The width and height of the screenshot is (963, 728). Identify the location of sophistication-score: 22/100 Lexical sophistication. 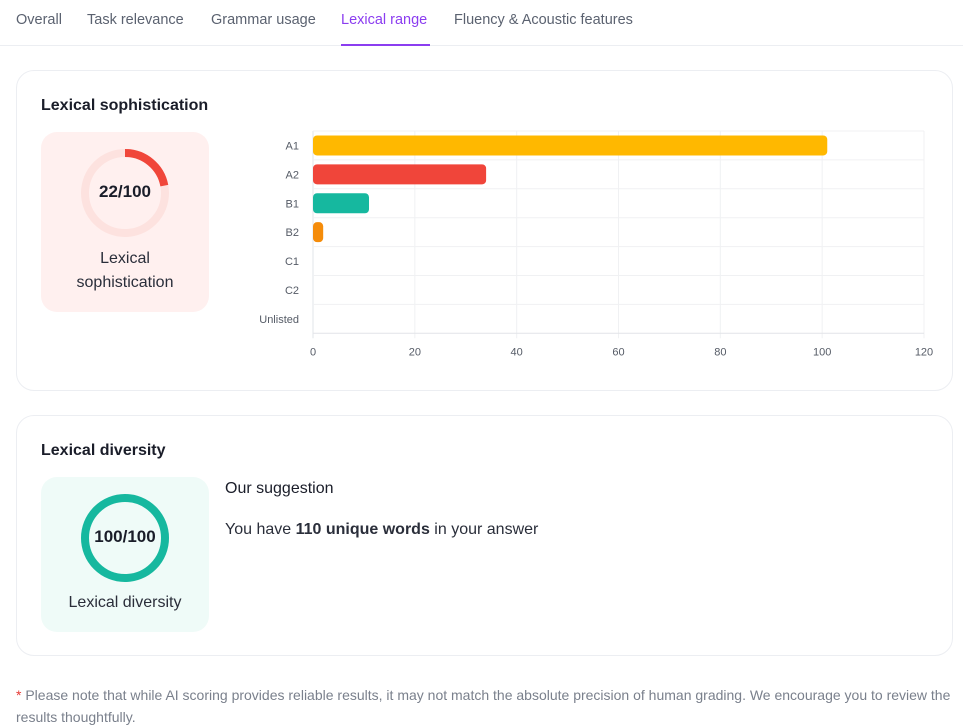
(125, 222).